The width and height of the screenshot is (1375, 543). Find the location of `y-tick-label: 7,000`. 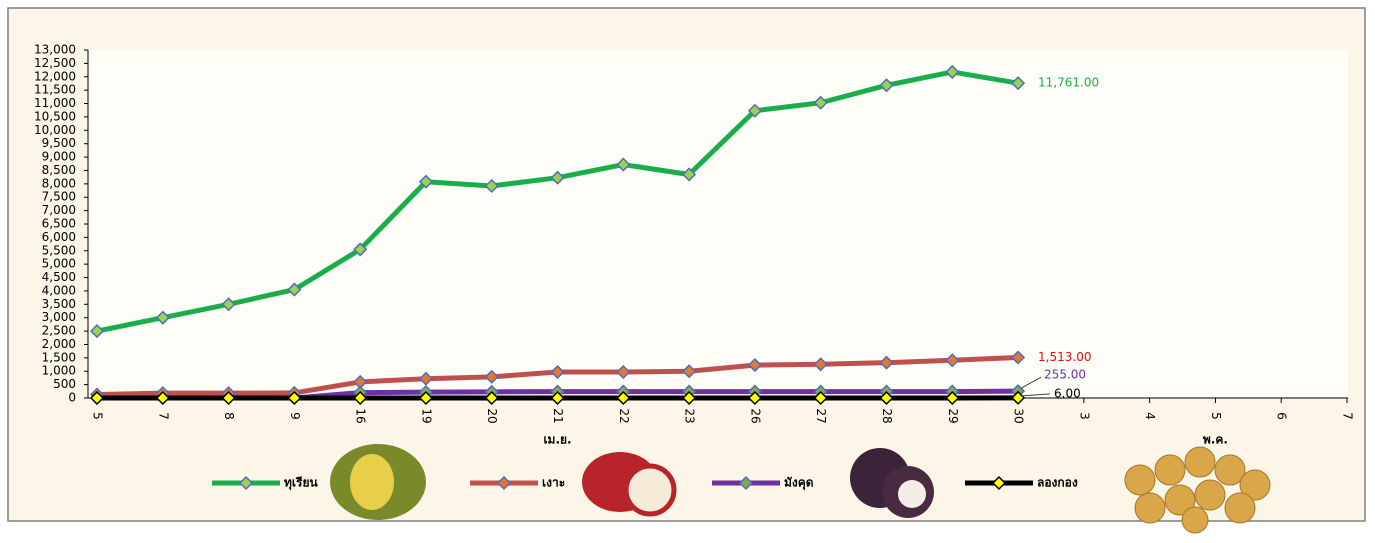

y-tick-label: 7,000 is located at coordinates (59, 210).